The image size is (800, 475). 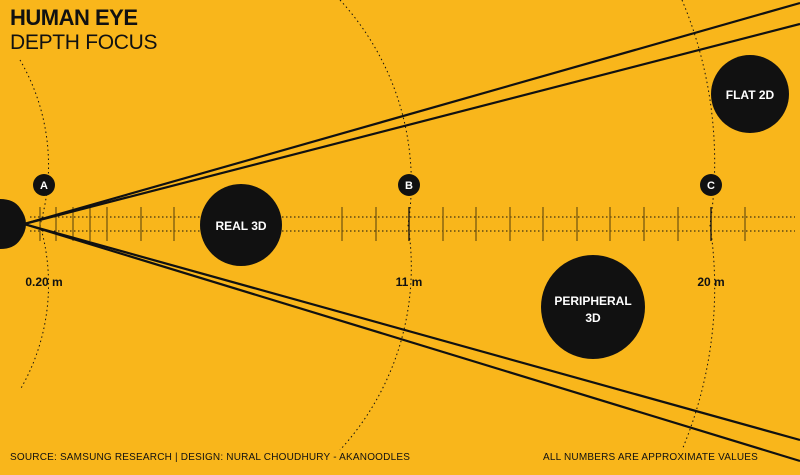 What do you see at coordinates (650, 457) in the screenshot?
I see `approximation-note: ALL NUMBERS ARE APPROXIMATE VALUES` at bounding box center [650, 457].